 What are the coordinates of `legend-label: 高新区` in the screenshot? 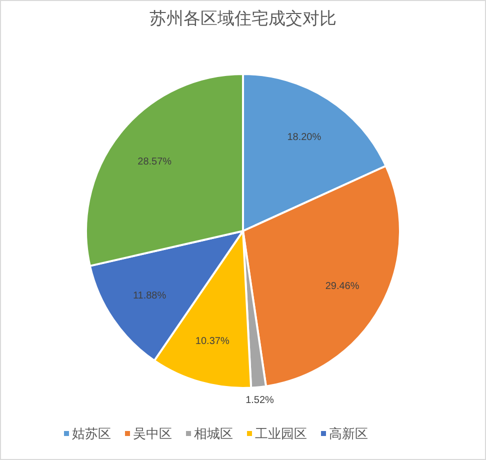 It's located at (348, 433).